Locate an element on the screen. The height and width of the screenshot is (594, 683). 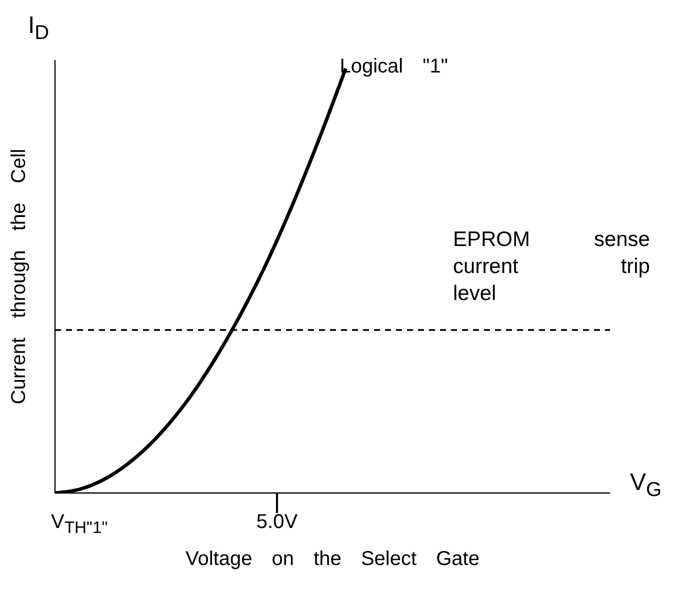
text: 5.0V is located at coordinates (277, 522).